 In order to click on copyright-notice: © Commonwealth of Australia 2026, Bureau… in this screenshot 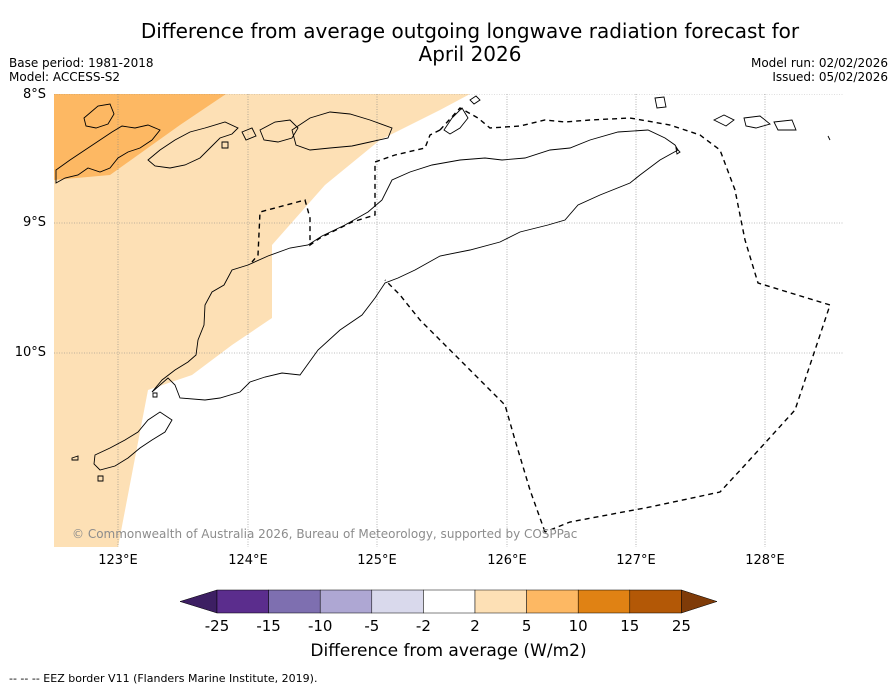, I will do `click(325, 534)`.